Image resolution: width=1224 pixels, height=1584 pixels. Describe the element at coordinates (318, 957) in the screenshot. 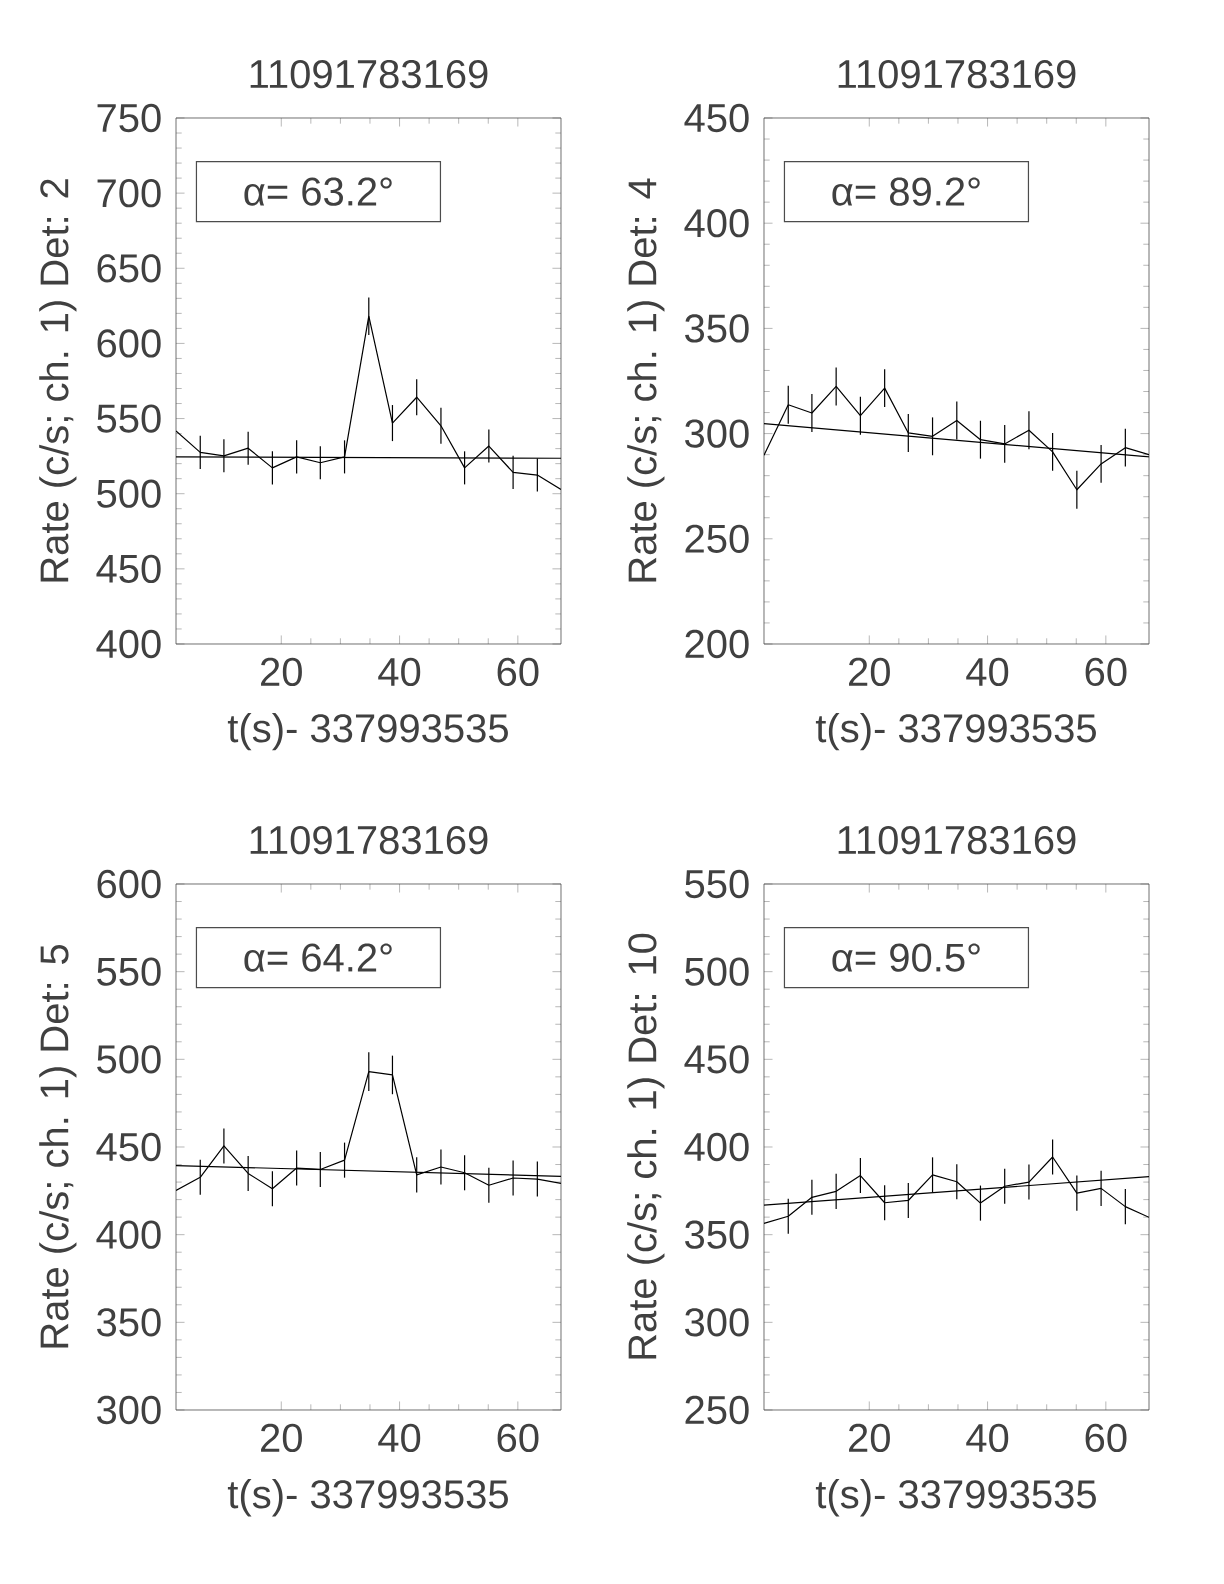

I see `annotation: α= 64.2°` at that location.